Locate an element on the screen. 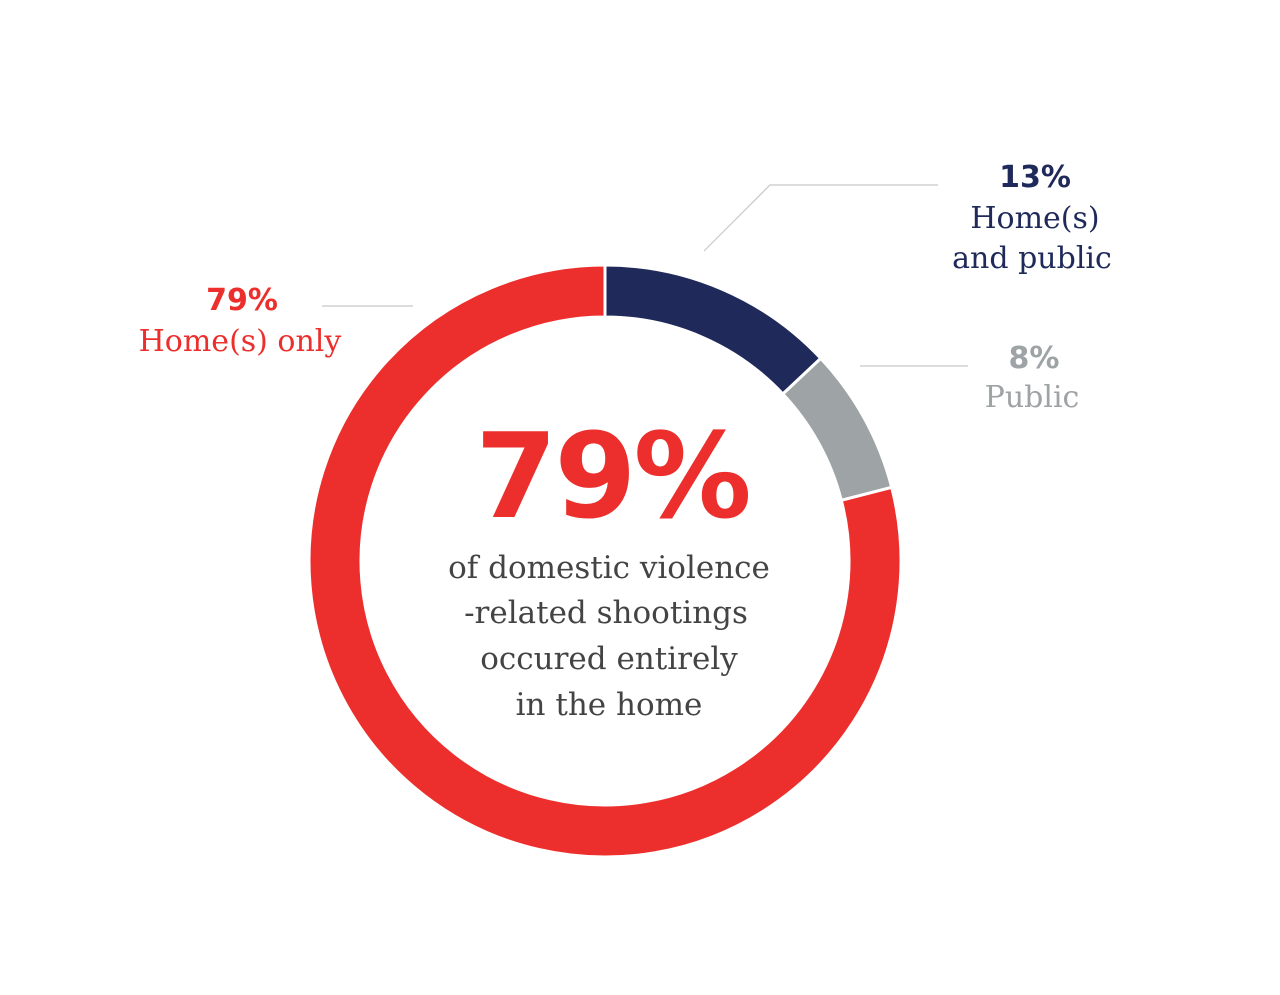 This screenshot has height=995, width=1280. center-text-line-4: in the home is located at coordinates (609, 705).